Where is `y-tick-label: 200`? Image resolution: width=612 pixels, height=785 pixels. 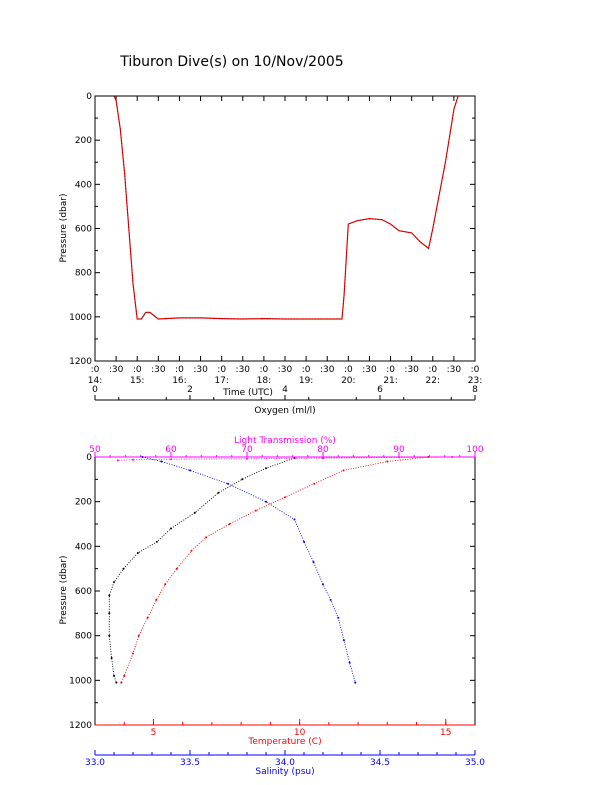
y-tick-label: 200 is located at coordinates (83, 141).